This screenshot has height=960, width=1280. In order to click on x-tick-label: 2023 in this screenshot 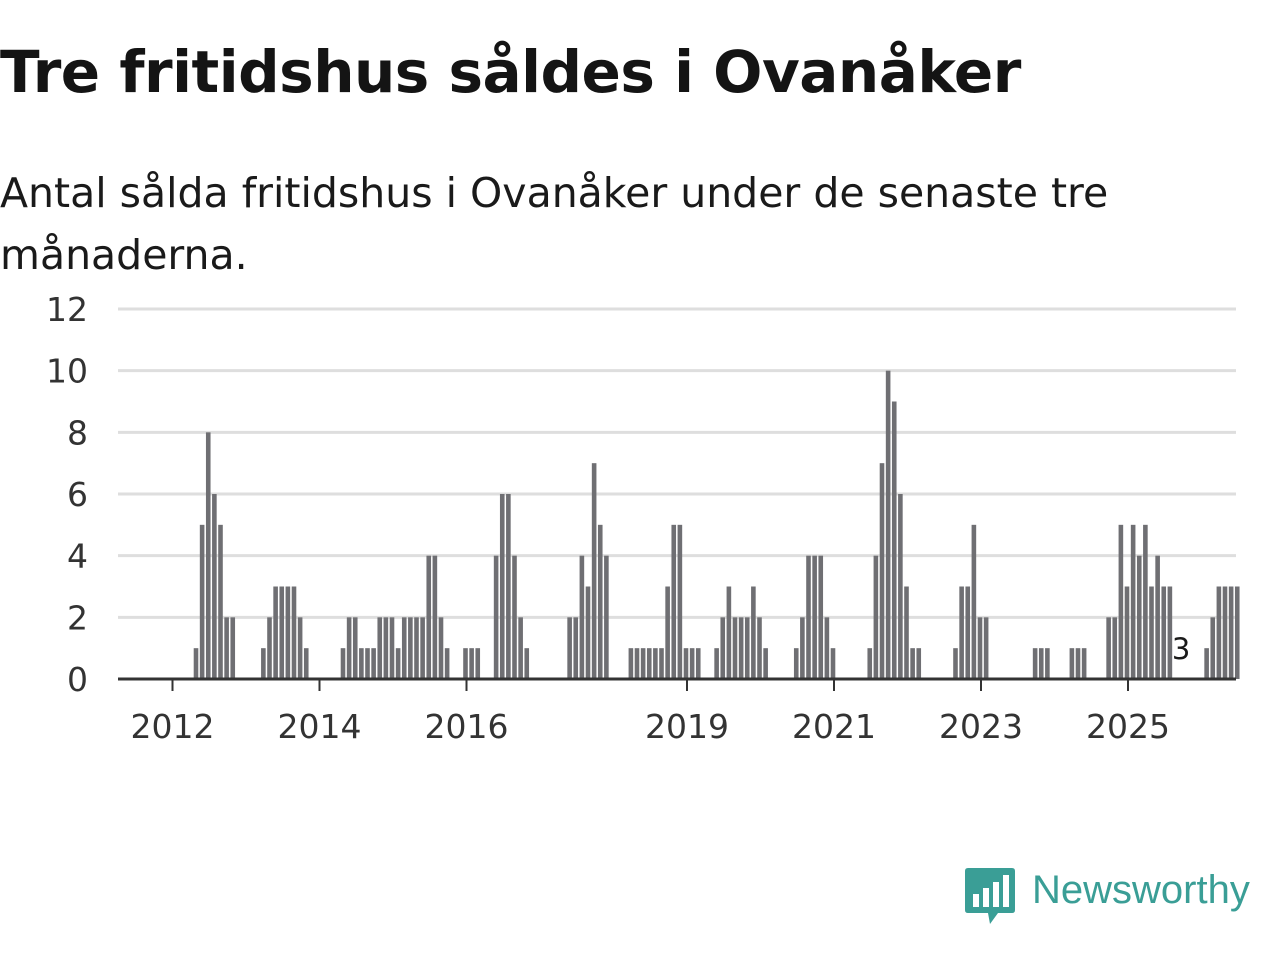, I will do `click(981, 726)`.